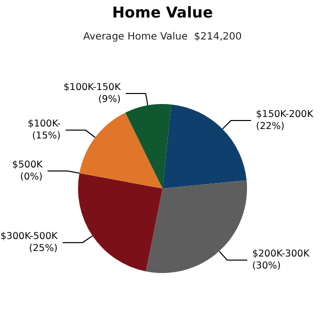 Image resolution: width=325 pixels, height=325 pixels. What do you see at coordinates (92, 87) in the screenshot?
I see `slice-label: $100K-150K` at bounding box center [92, 87].